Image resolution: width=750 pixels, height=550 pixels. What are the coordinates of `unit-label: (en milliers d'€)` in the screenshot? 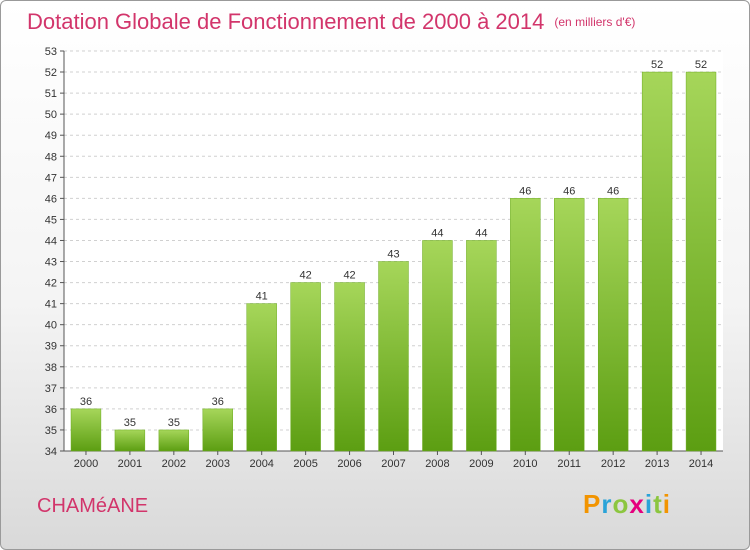 It's located at (595, 22).